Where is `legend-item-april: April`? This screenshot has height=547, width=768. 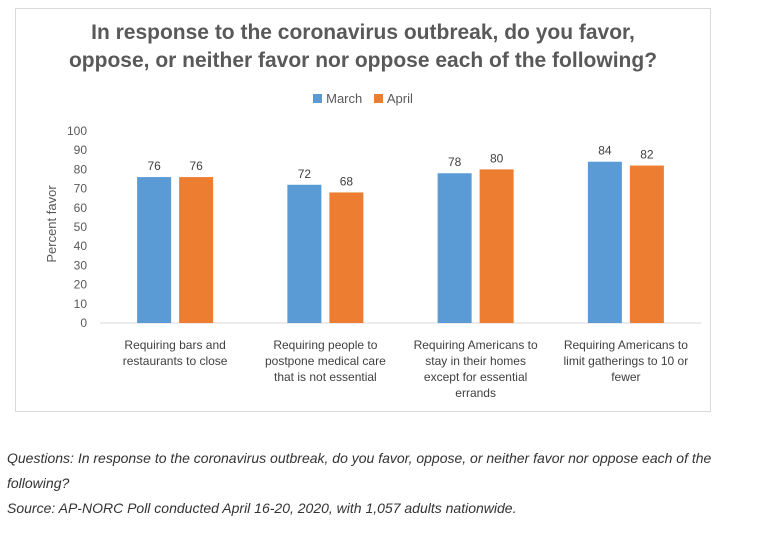 legend-item-april: April is located at coordinates (393, 98).